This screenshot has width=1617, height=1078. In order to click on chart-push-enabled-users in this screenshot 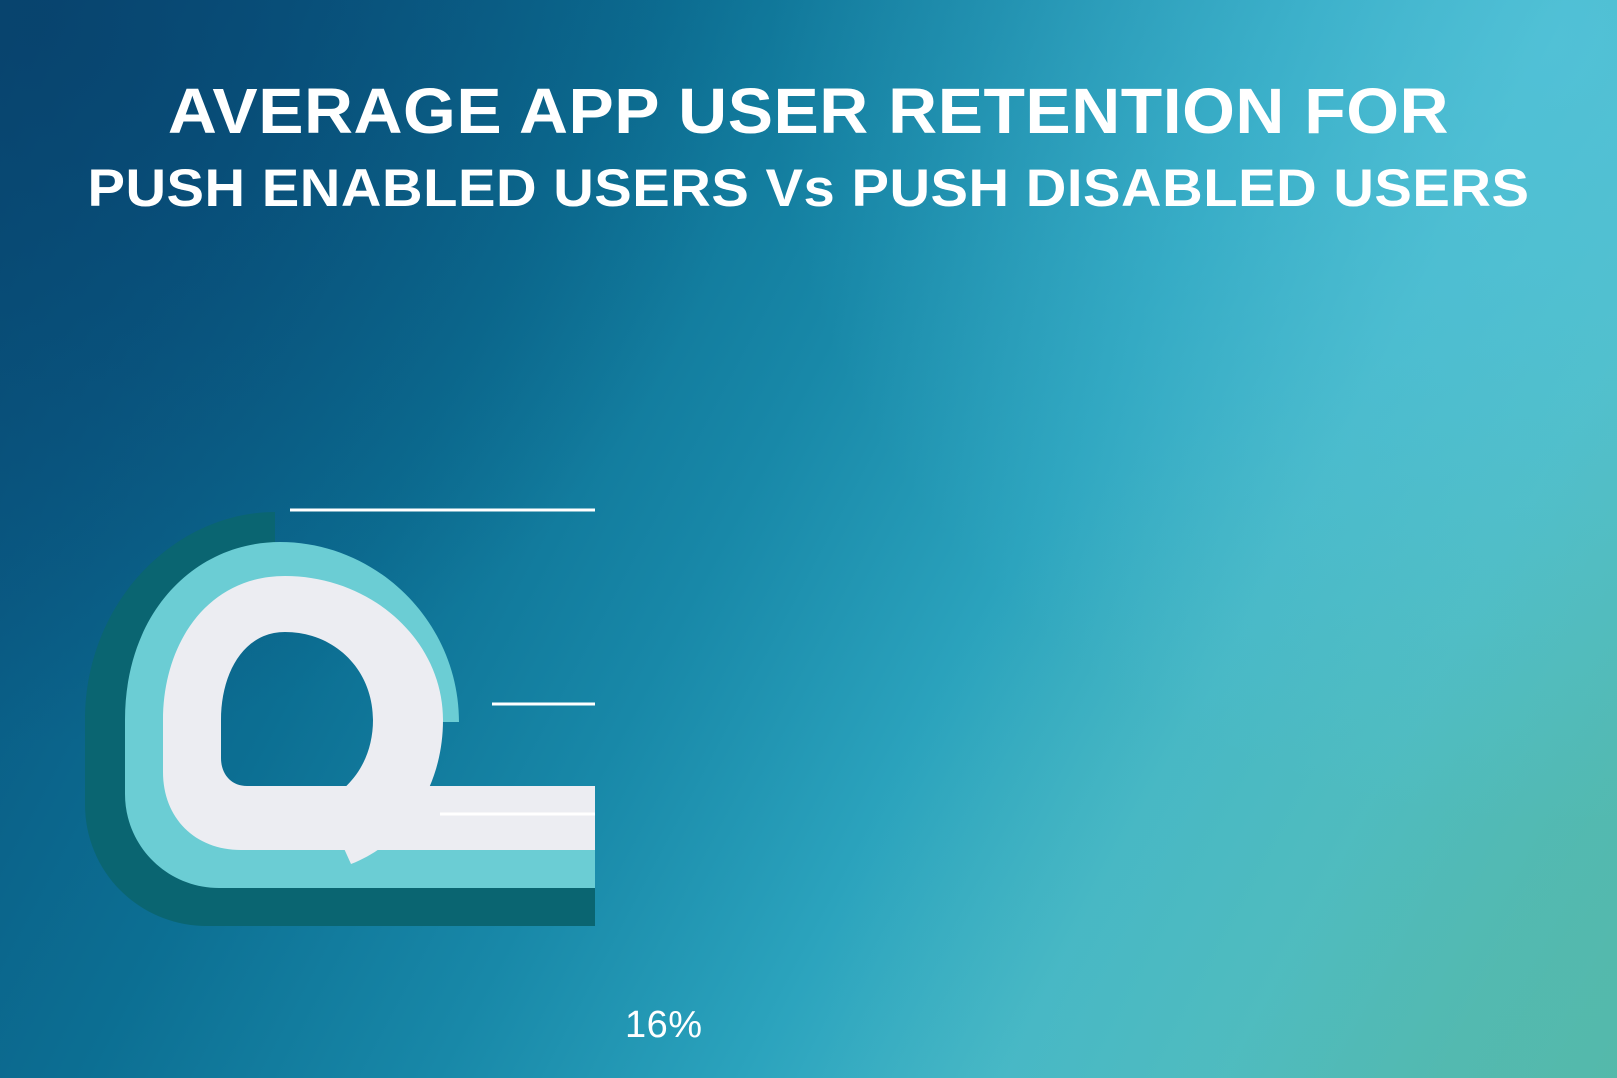, I will do `click(340, 717)`.